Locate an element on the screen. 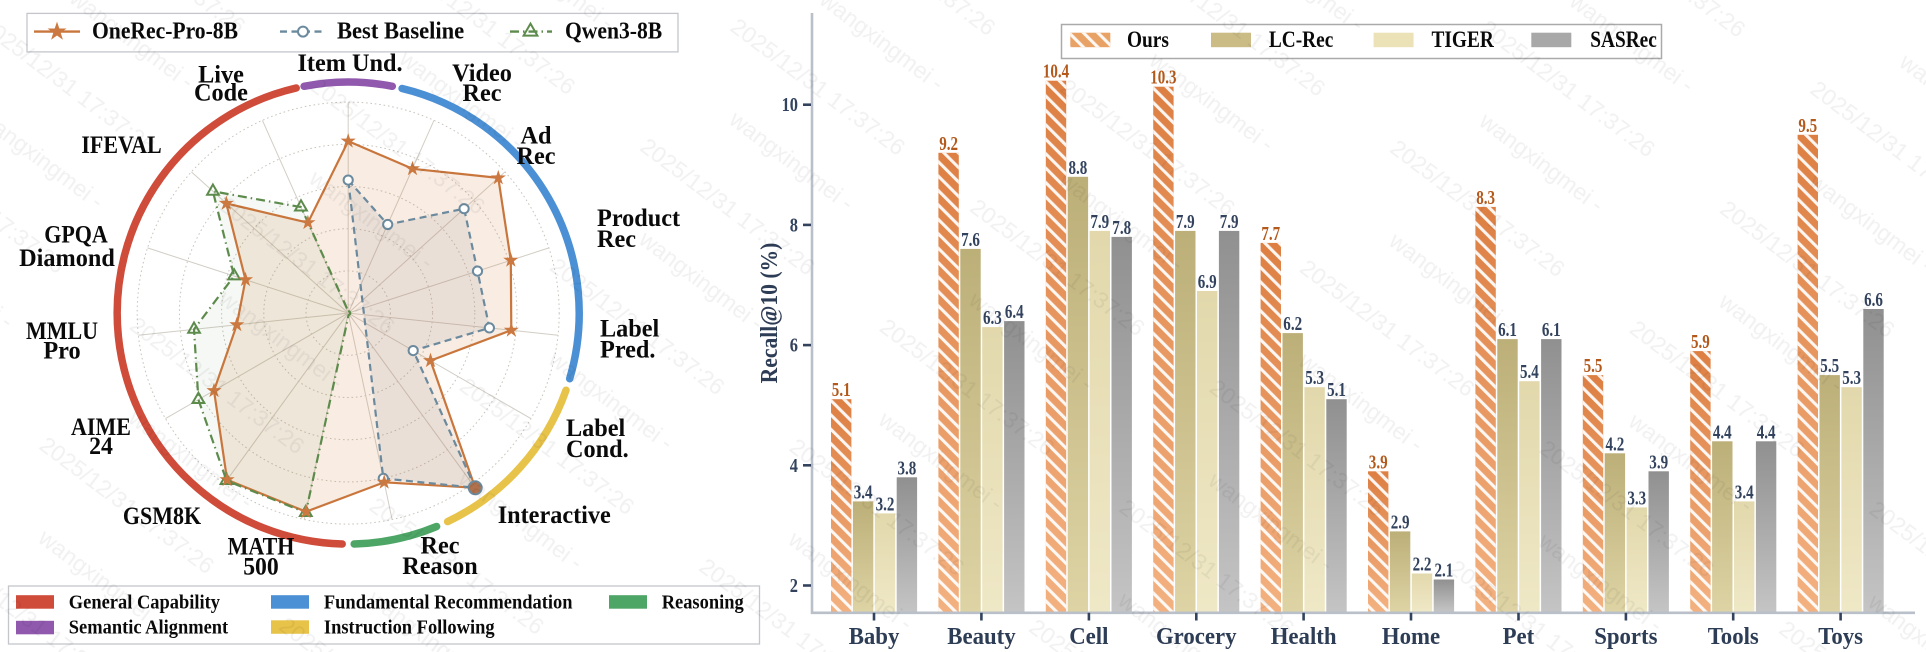 The width and height of the screenshot is (1926, 652). svg-text: Interactive is located at coordinates (554, 515).